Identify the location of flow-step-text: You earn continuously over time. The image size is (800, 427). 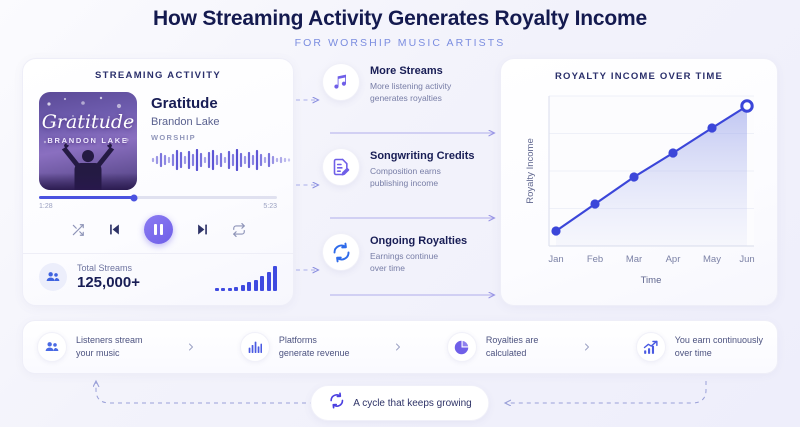
(719, 347).